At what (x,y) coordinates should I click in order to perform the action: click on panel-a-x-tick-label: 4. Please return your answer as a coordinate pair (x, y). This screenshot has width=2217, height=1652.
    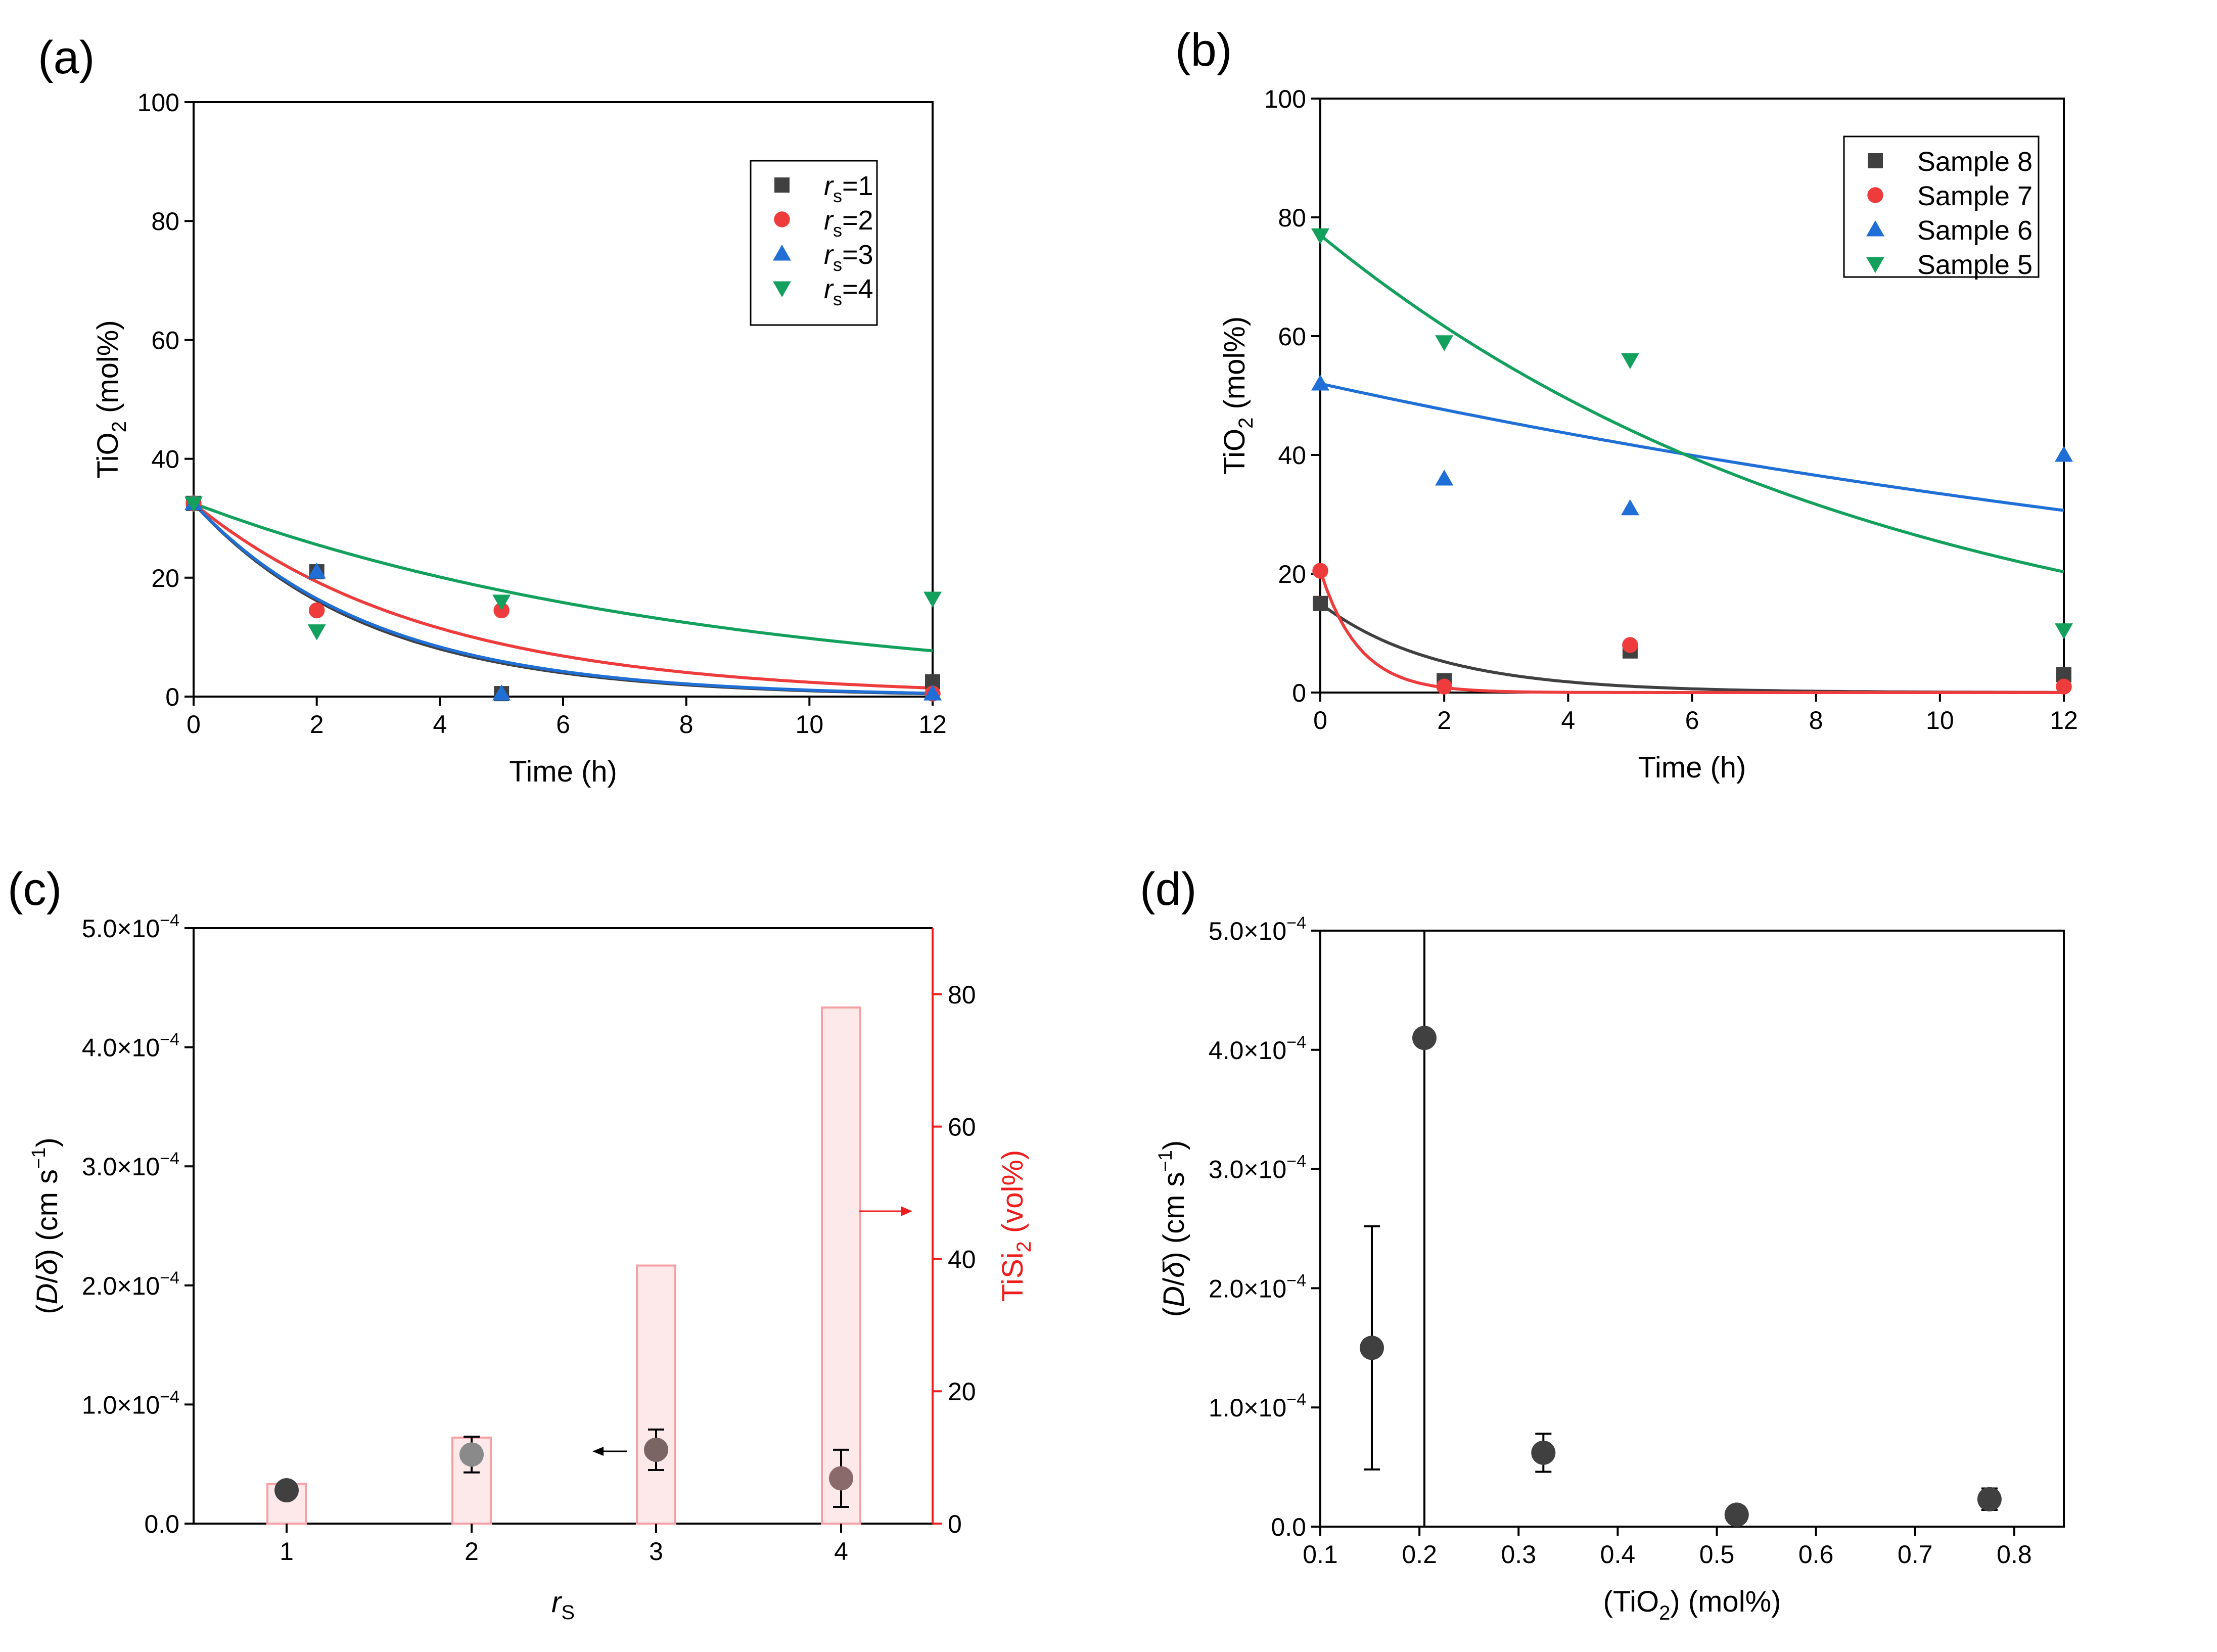
    Looking at the image, I should click on (440, 724).